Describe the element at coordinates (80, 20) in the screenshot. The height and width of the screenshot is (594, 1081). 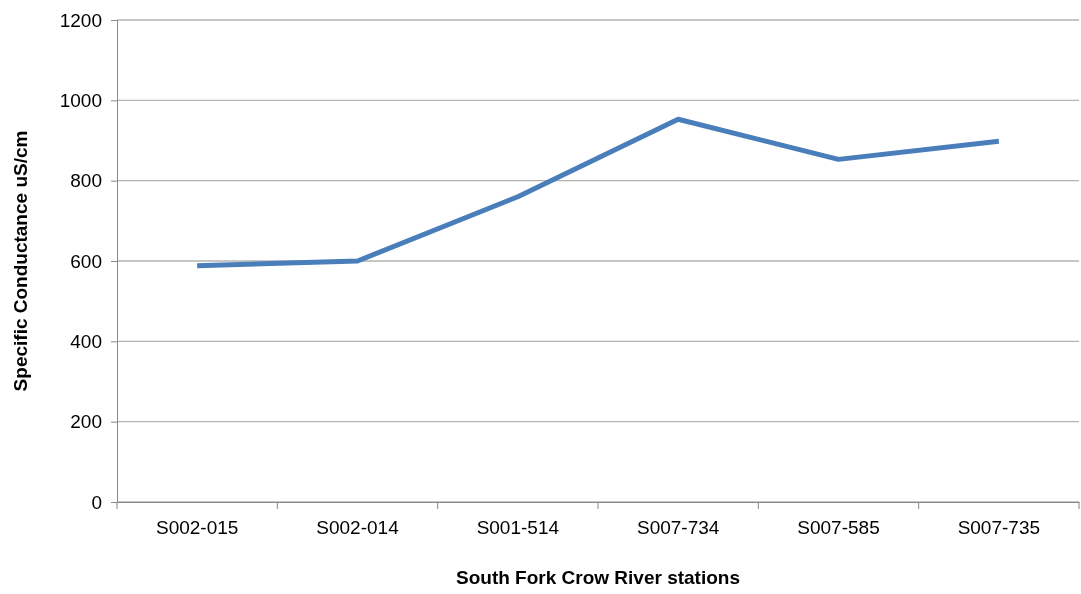
I see `y-tick-label: 1200` at that location.